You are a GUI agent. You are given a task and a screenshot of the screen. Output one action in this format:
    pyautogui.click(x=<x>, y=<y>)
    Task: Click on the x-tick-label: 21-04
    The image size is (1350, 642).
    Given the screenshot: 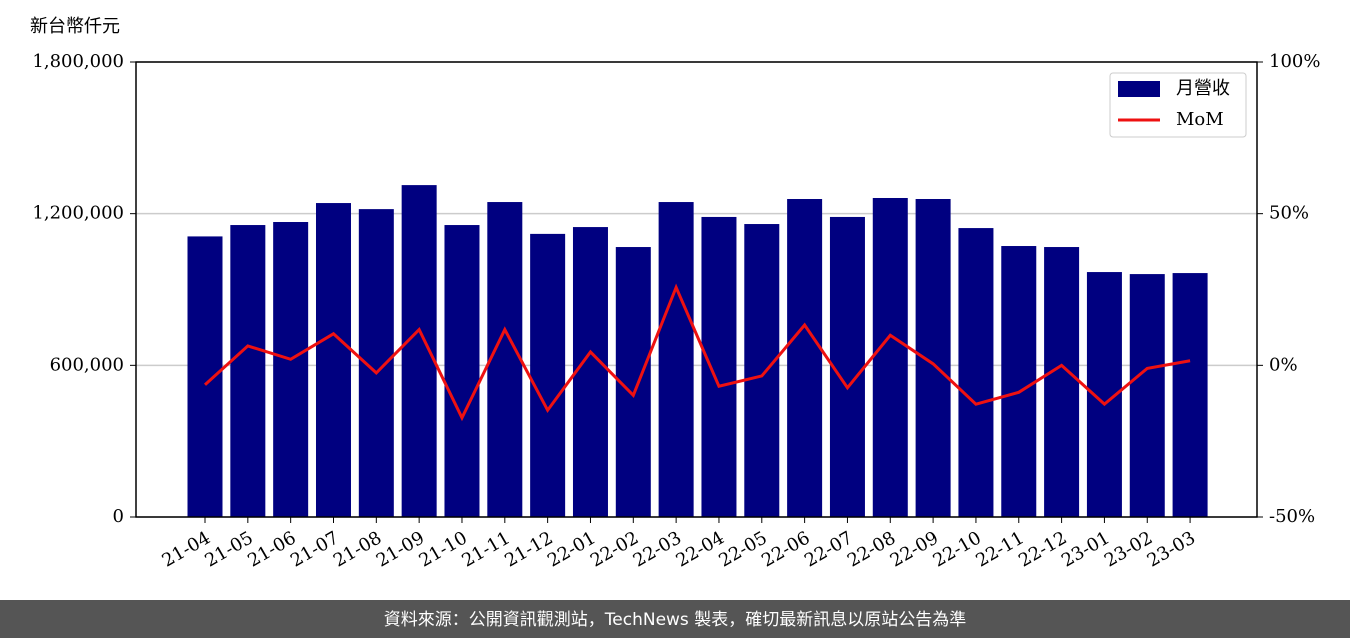 What is the action you would take?
    pyautogui.click(x=186, y=549)
    